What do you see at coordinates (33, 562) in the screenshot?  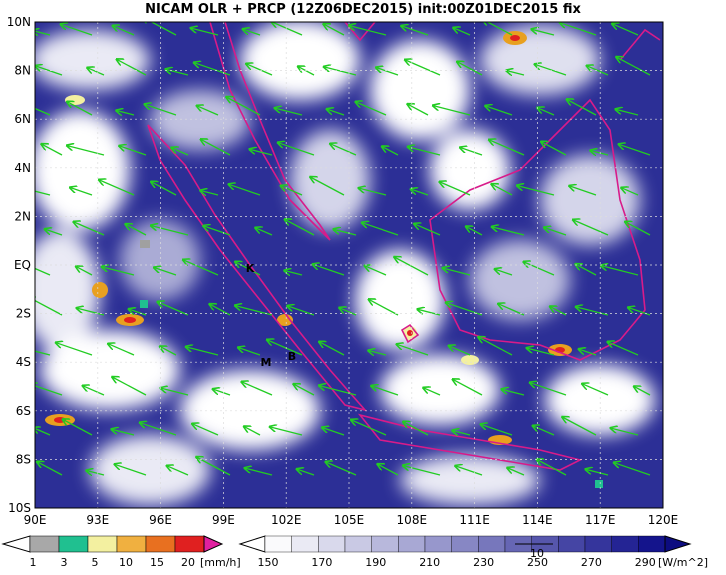 I see `precip-legend-label: 1` at bounding box center [33, 562].